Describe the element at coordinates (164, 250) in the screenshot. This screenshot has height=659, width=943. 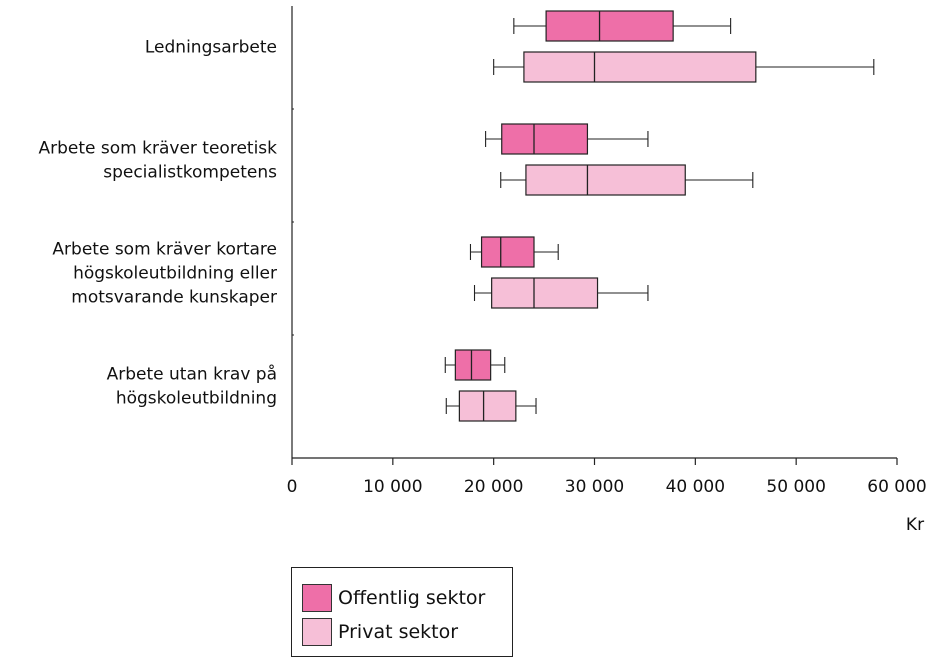
I see `category-label: Arbete som kräver kortare` at that location.